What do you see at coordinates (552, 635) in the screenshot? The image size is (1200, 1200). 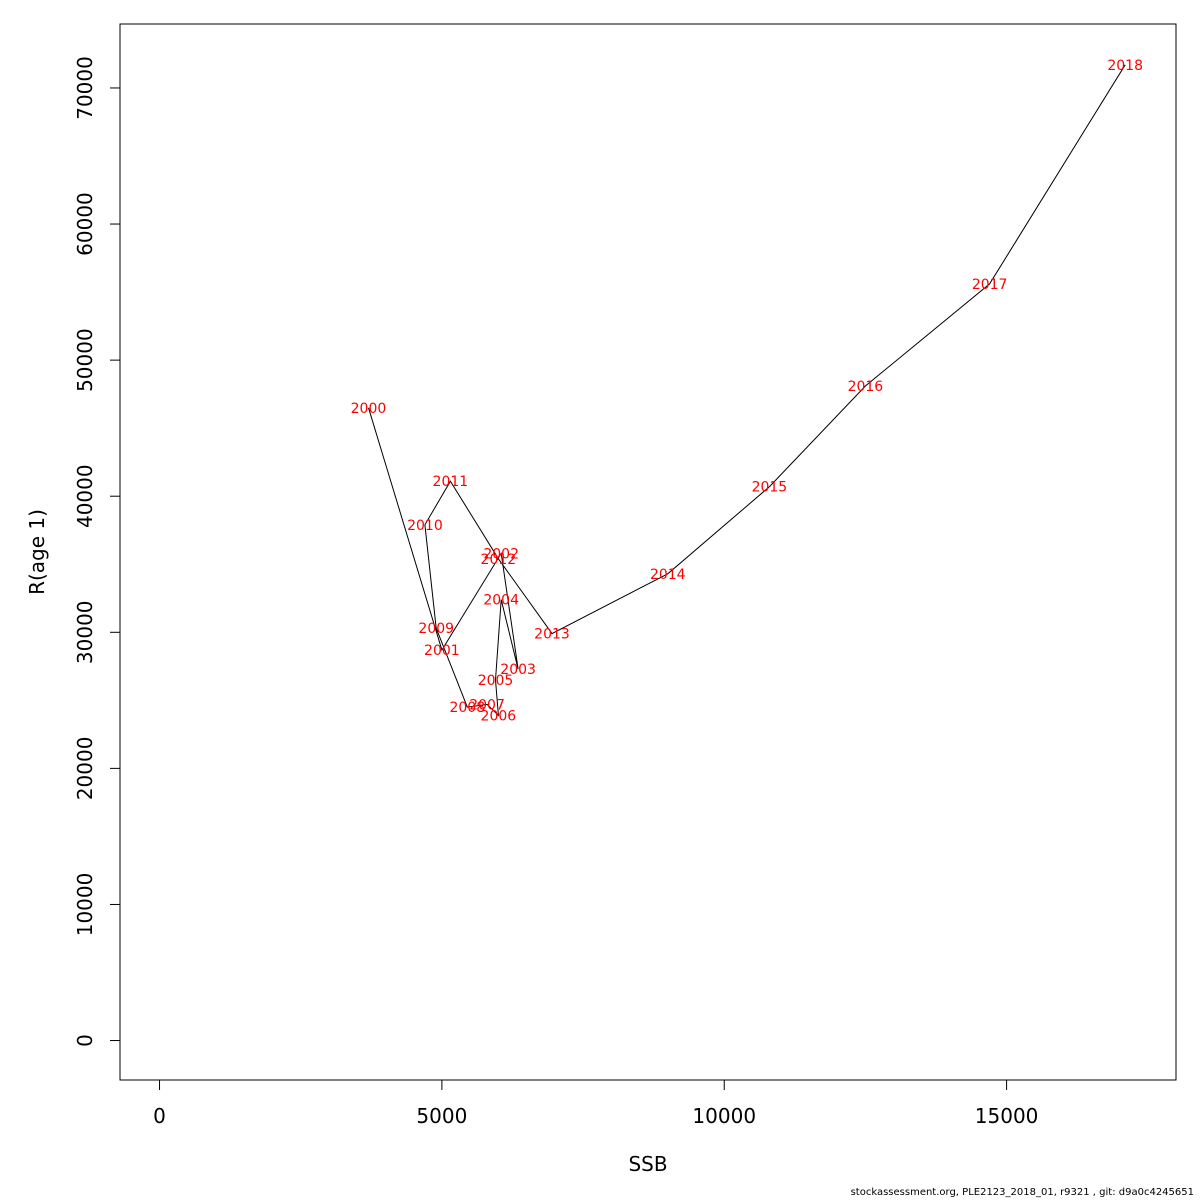 I see `point-label-2013: 2013` at bounding box center [552, 635].